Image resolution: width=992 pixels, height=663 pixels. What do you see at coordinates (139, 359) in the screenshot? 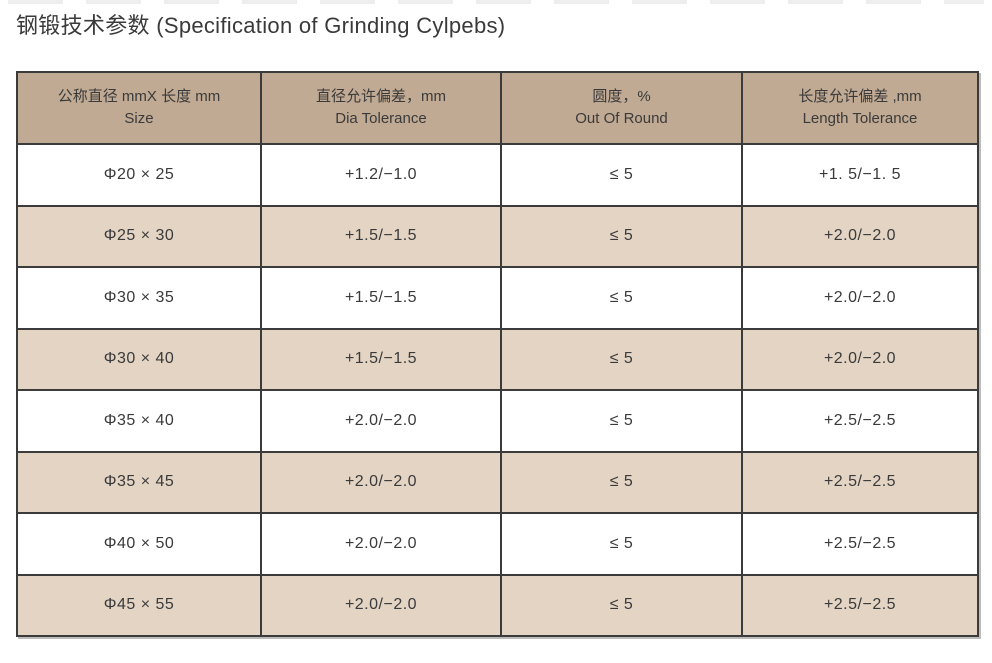
I see `size-cell: Φ30 × 40` at bounding box center [139, 359].